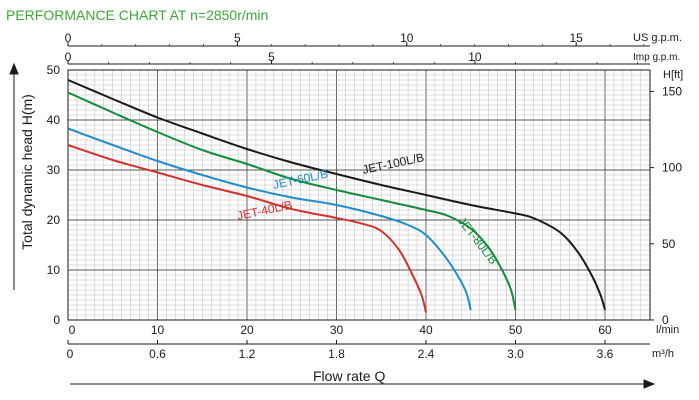 This screenshot has height=400, width=699. What do you see at coordinates (673, 75) in the screenshot?
I see `y-unit-right: H[ft]` at bounding box center [673, 75].